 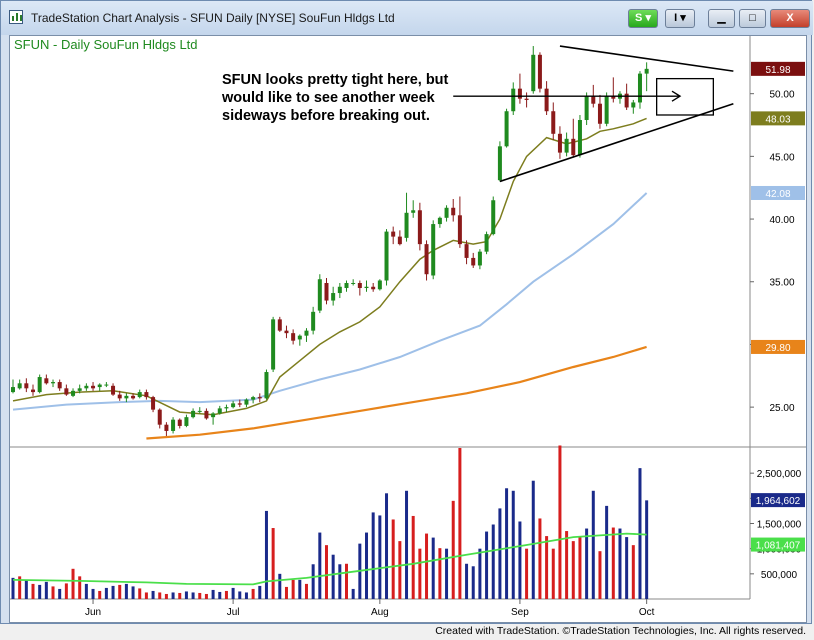 I want to click on minimize-button: ▁, so click(x=721, y=18).